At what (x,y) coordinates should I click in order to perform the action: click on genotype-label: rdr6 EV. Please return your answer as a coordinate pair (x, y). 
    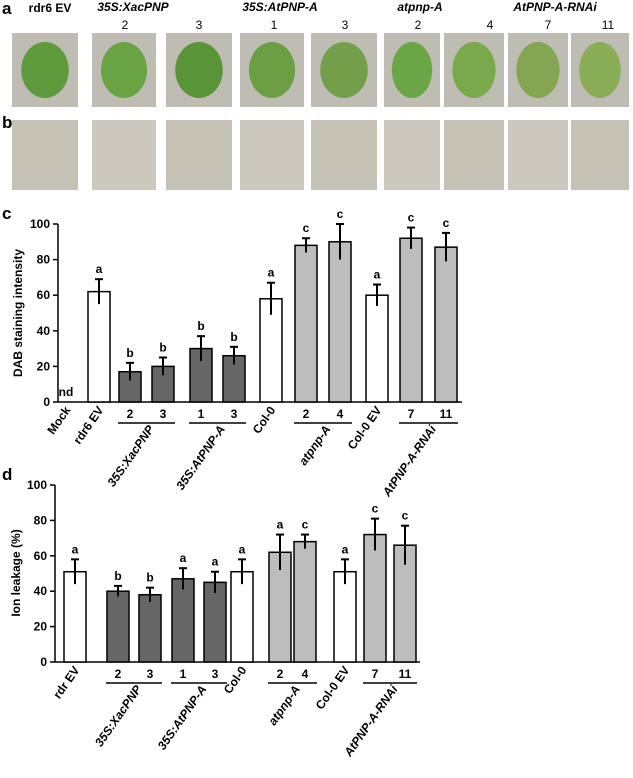
    Looking at the image, I should click on (50, 8).